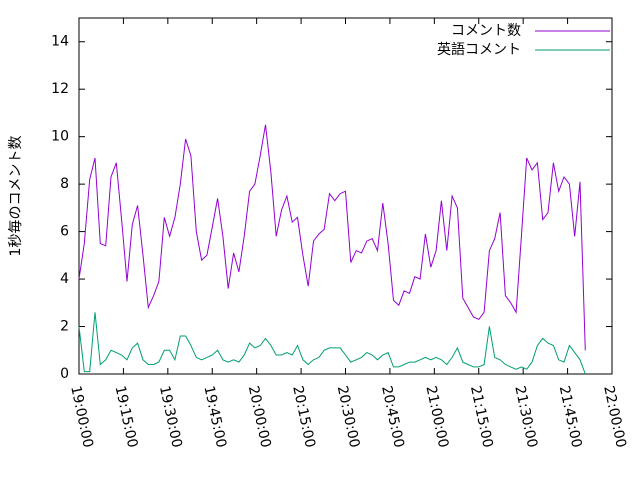 This screenshot has height=480, width=640. Describe the element at coordinates (486, 31) in the screenshot. I see `legend-label: コメント数` at that location.